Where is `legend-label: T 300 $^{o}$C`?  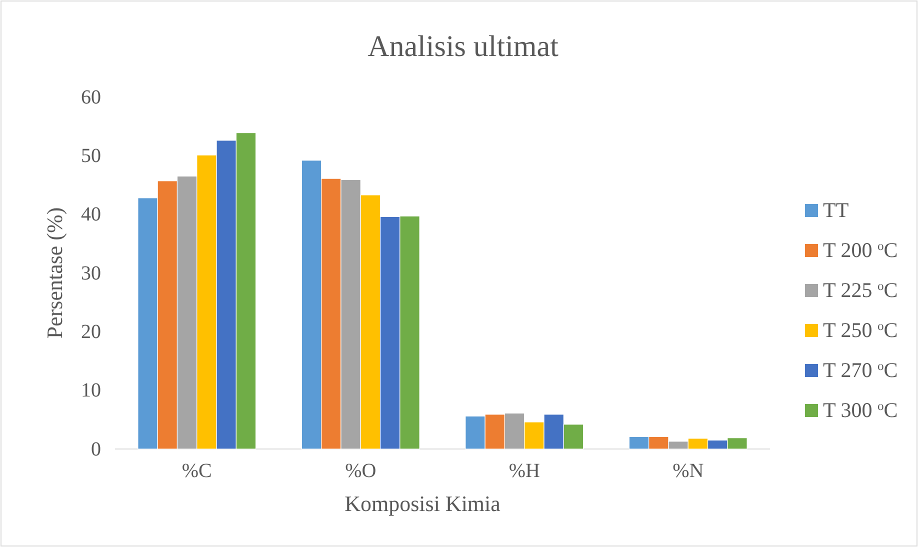 legend-label: T 300 $^{o}$C is located at coordinates (860, 410).